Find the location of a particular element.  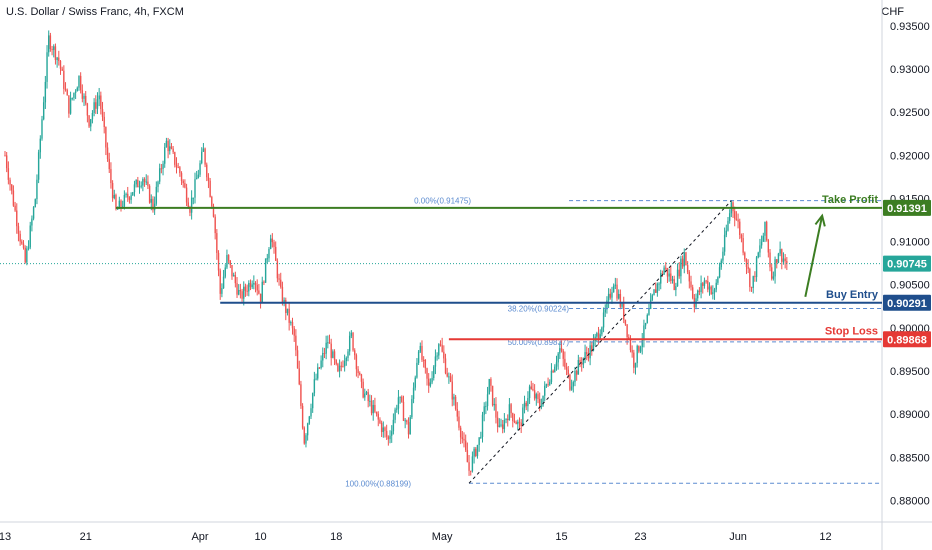

fib-level-label: 0.00%(0.91475) is located at coordinates (442, 201).